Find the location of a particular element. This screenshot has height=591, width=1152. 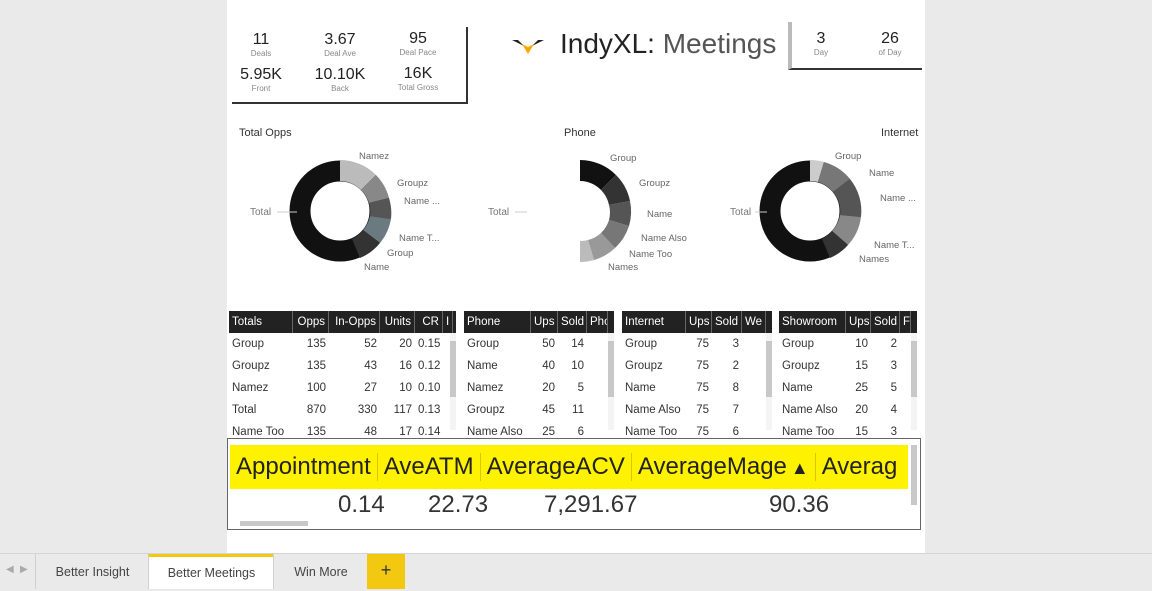

table-row: Total 870 330 117 0.13 is located at coordinates (342, 410).